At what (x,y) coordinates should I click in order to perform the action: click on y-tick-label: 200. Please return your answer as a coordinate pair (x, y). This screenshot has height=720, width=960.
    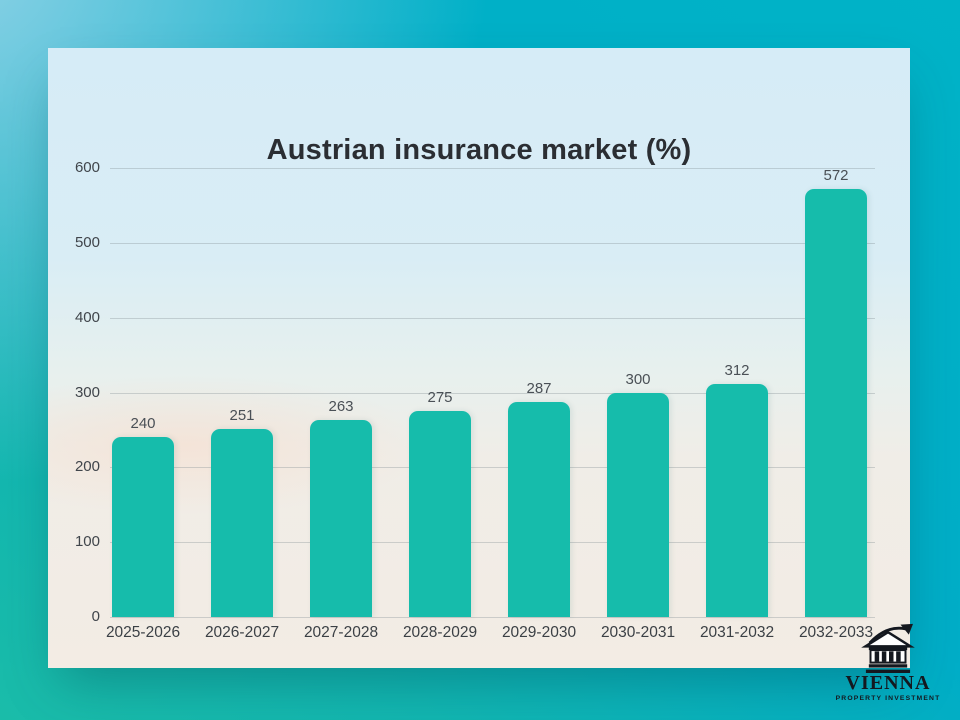
    Looking at the image, I should click on (87, 467).